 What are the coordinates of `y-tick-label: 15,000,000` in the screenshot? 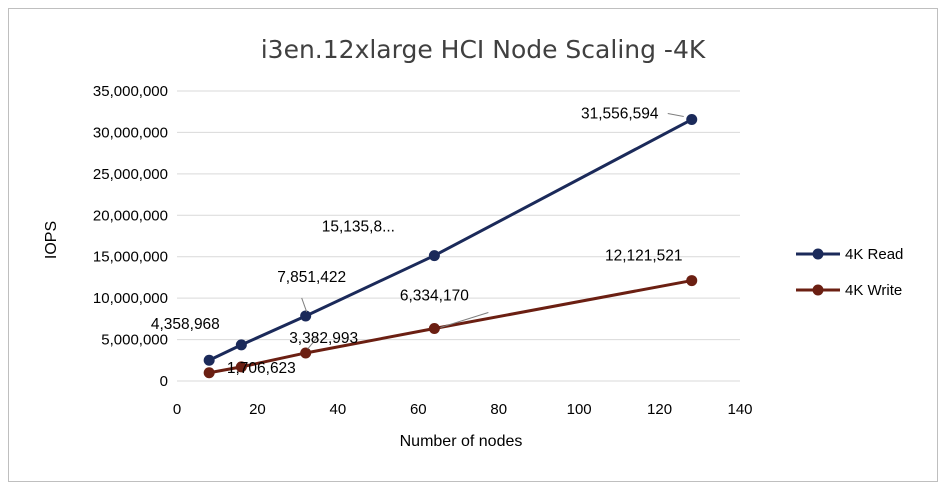 It's located at (130, 257).